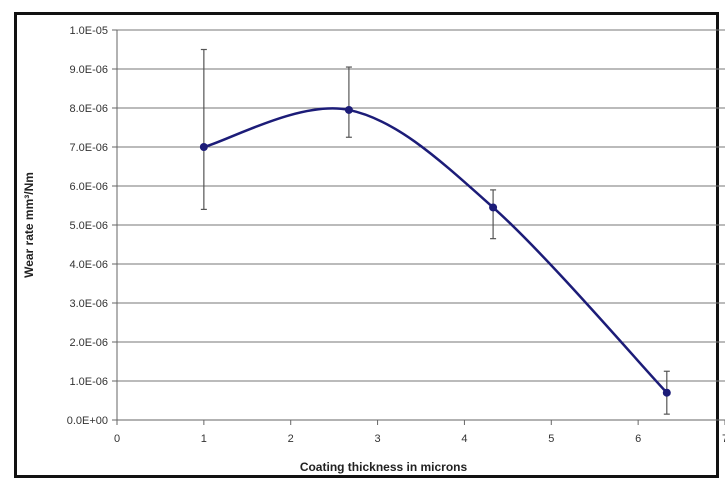  Describe the element at coordinates (29, 225) in the screenshot. I see `y-axis-title: Wear rate mm³/Nm` at that location.